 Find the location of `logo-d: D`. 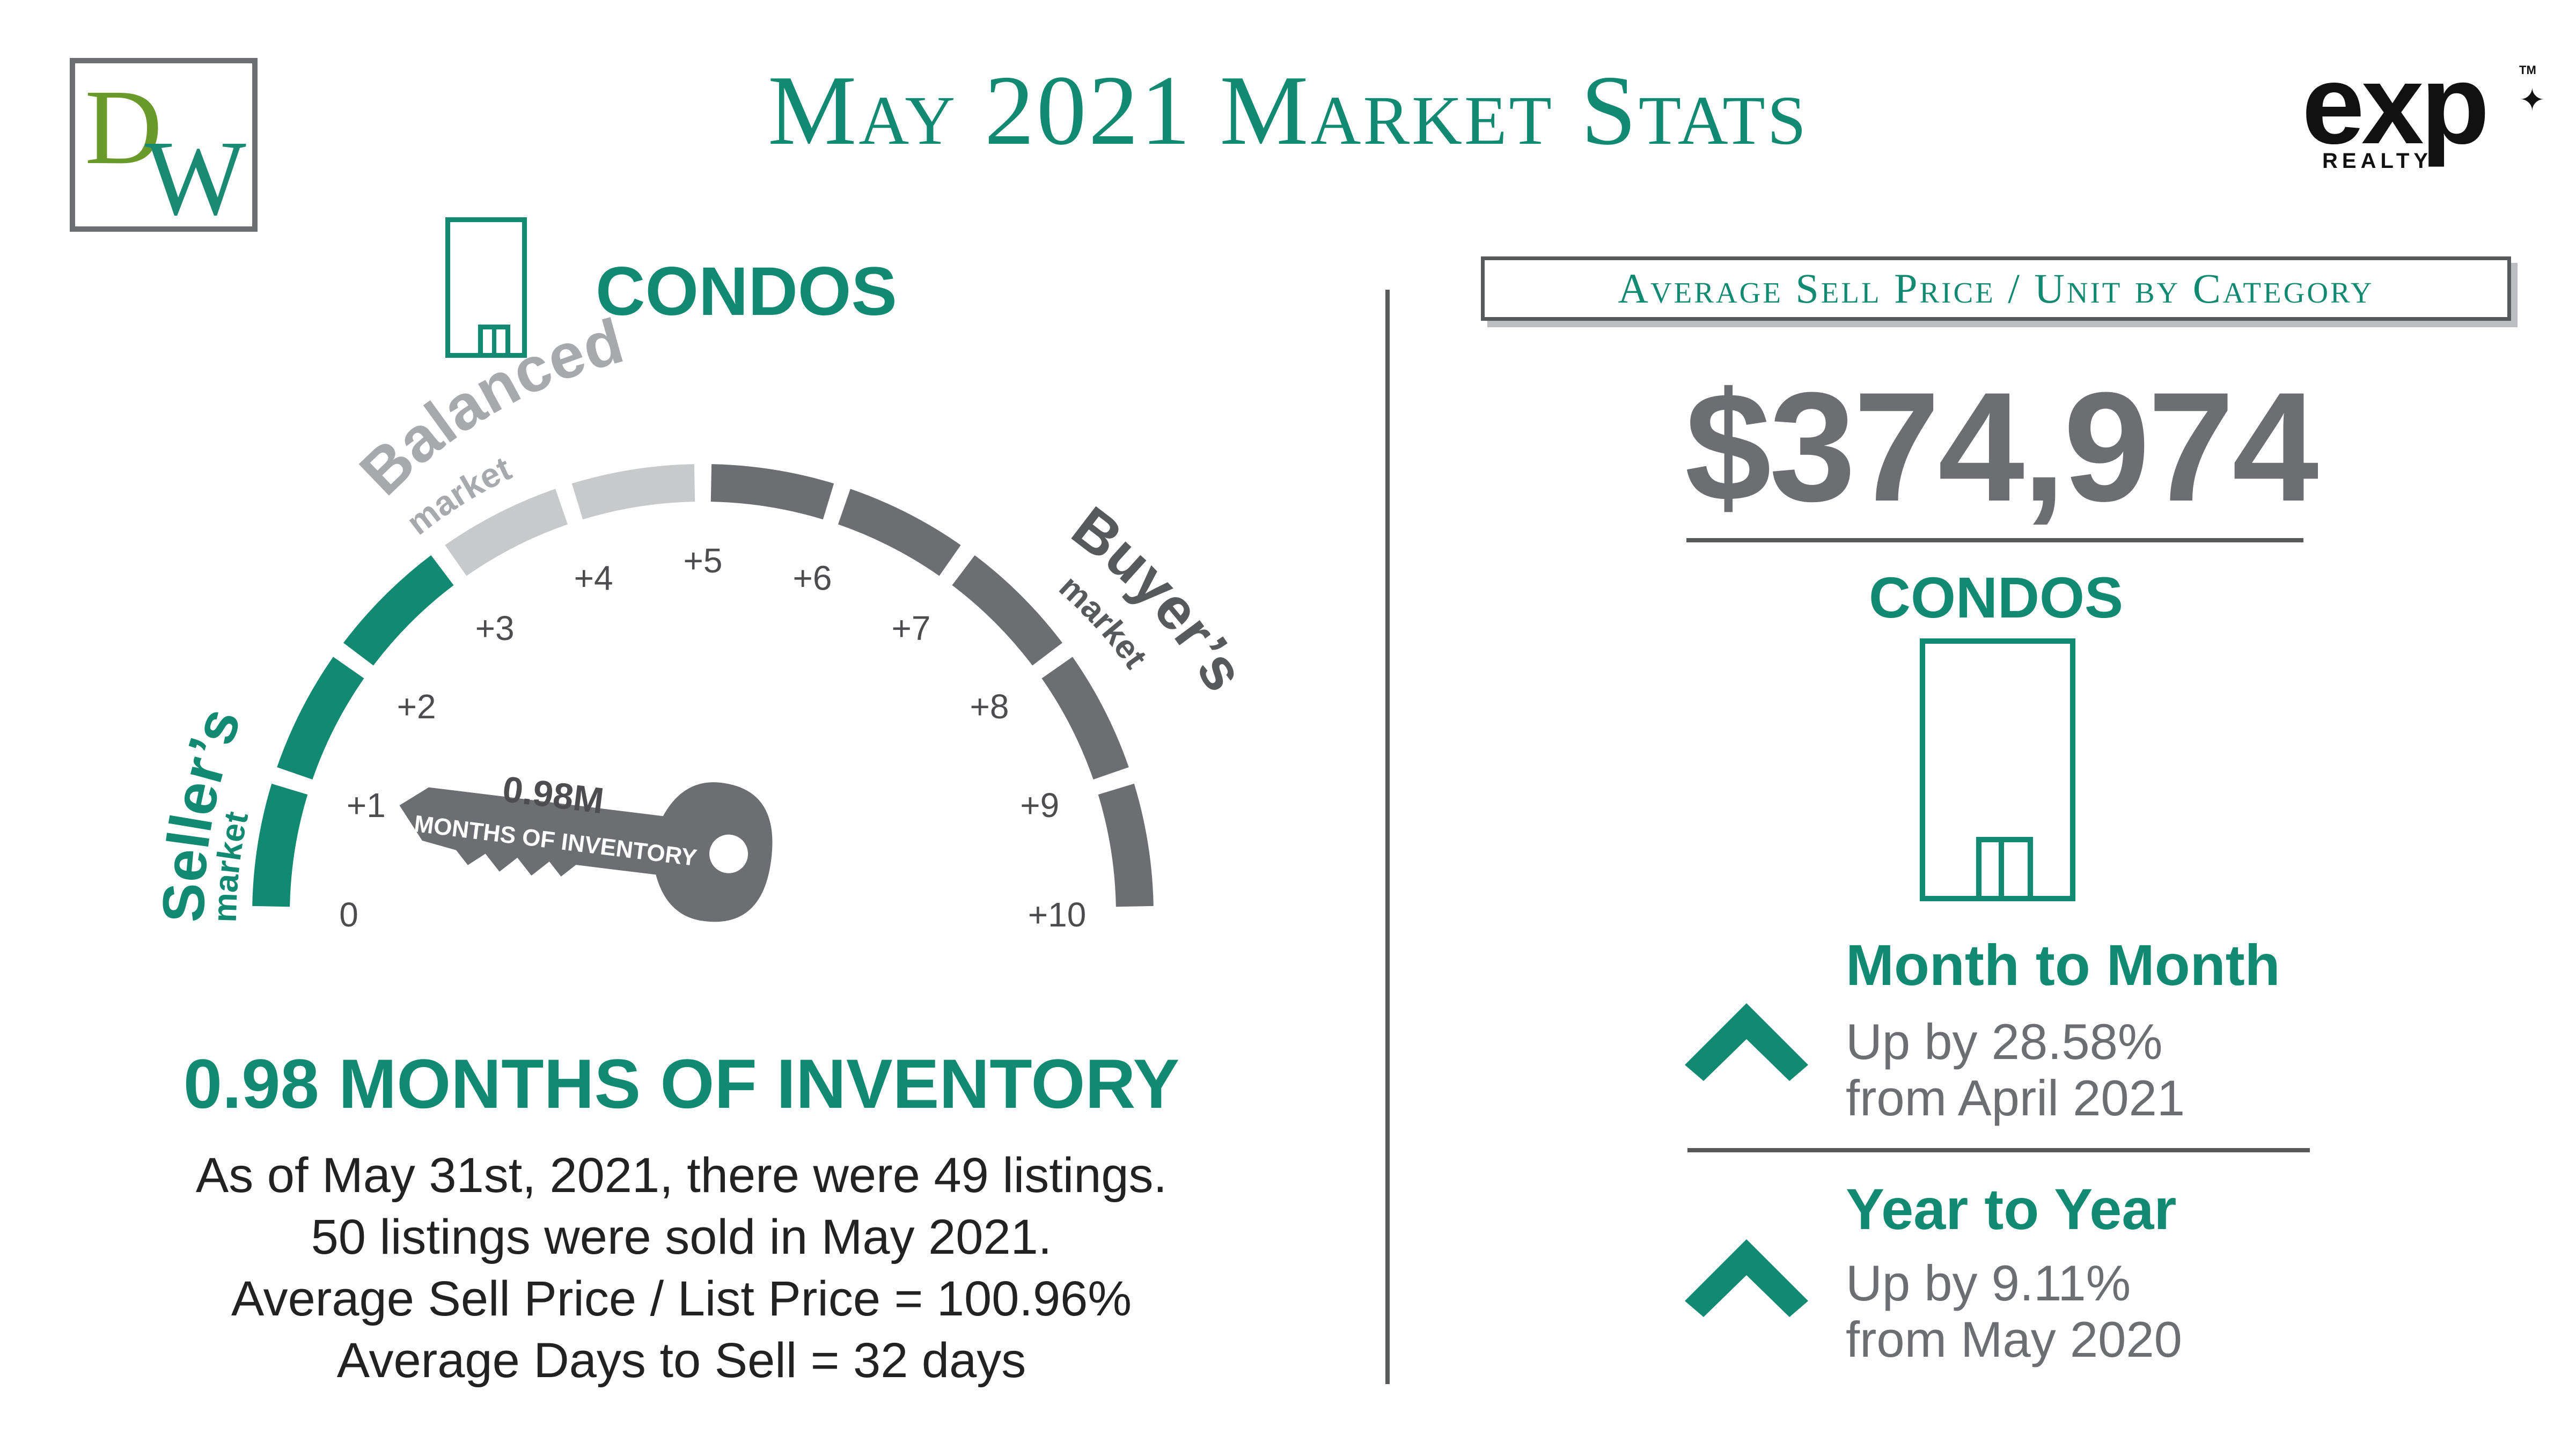

logo-d: D is located at coordinates (124, 127).